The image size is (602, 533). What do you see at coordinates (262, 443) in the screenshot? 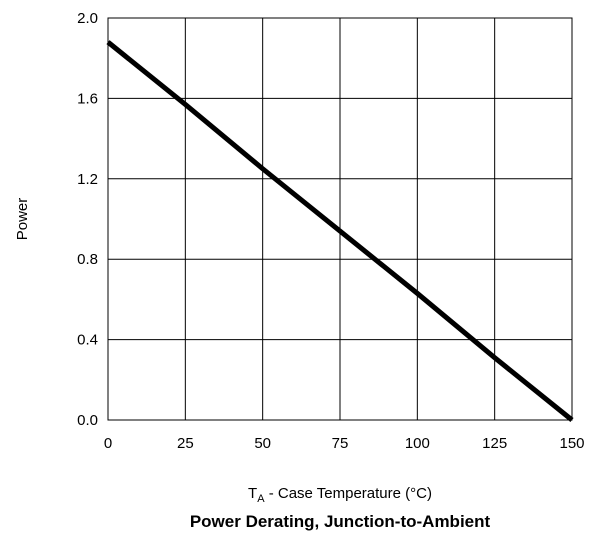
I see `x-tick-label: 50` at bounding box center [262, 443].